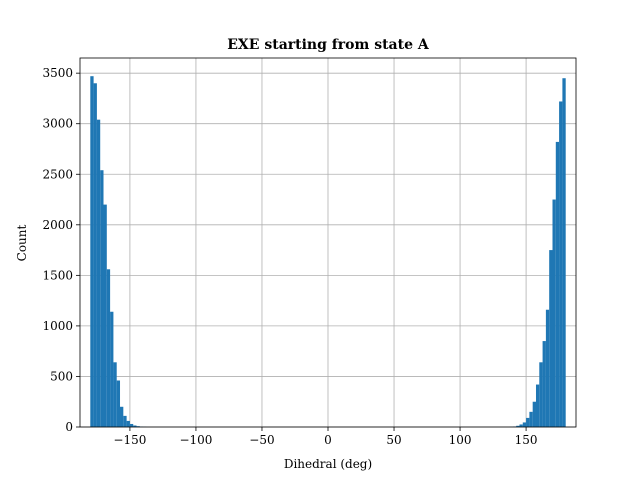 The width and height of the screenshot is (640, 480). What do you see at coordinates (328, 45) in the screenshot?
I see `chart-title: EXE starting from state A` at bounding box center [328, 45].